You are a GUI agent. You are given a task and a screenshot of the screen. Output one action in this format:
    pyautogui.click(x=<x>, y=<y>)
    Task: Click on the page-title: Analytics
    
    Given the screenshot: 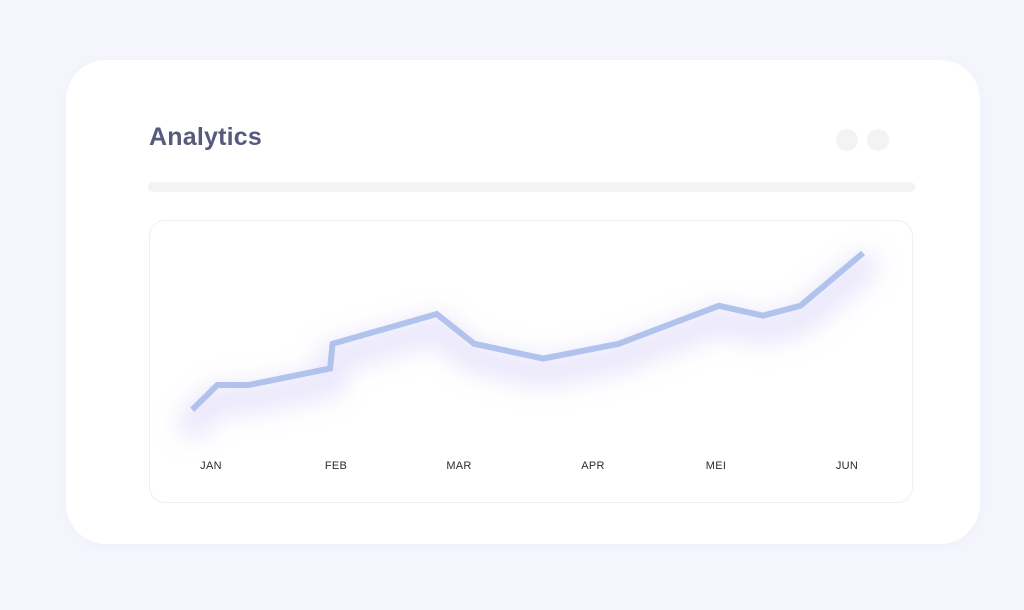 What is the action you would take?
    pyautogui.click(x=205, y=137)
    